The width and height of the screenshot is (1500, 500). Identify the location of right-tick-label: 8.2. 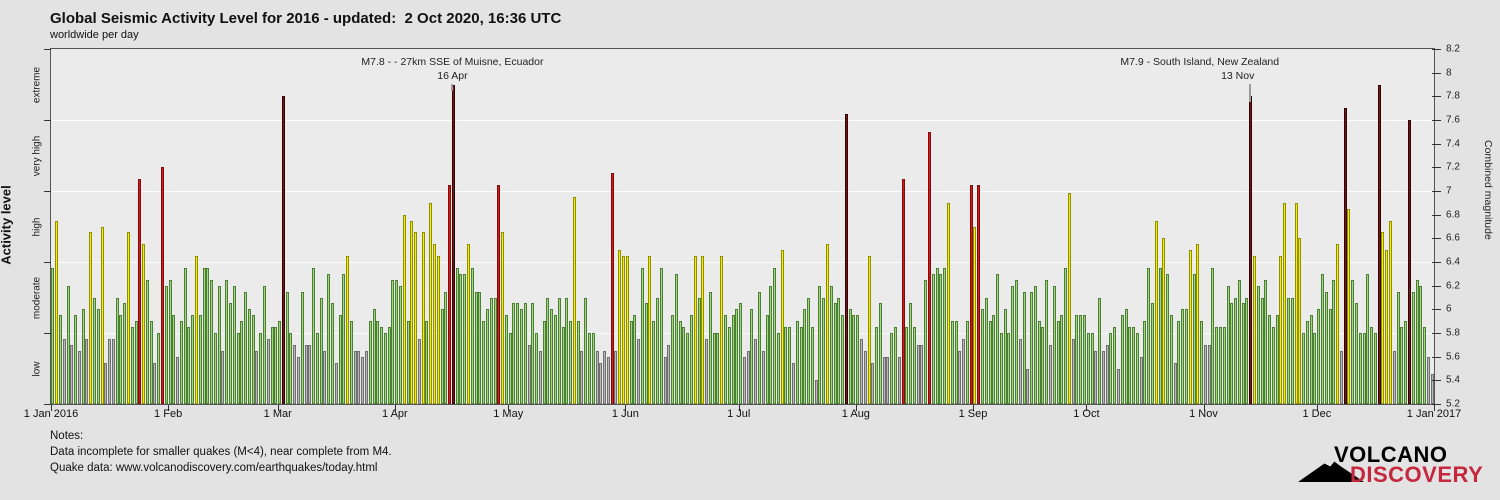
(1453, 49).